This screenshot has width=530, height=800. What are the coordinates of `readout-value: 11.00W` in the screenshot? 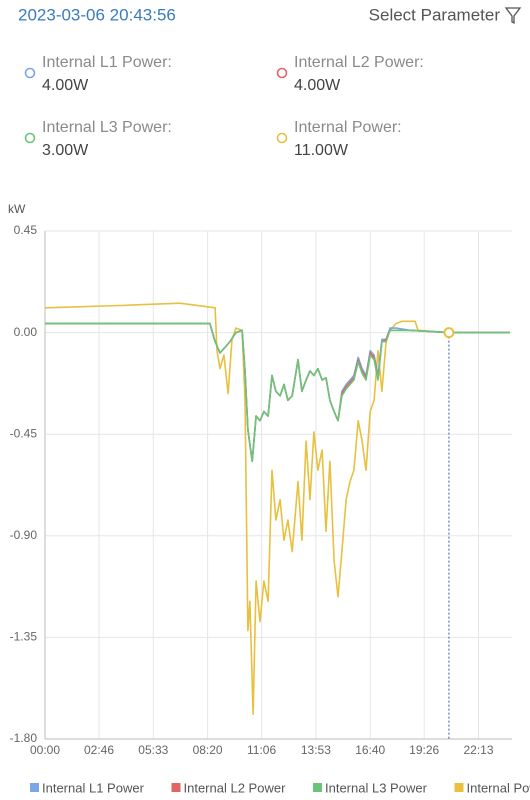 It's located at (321, 150).